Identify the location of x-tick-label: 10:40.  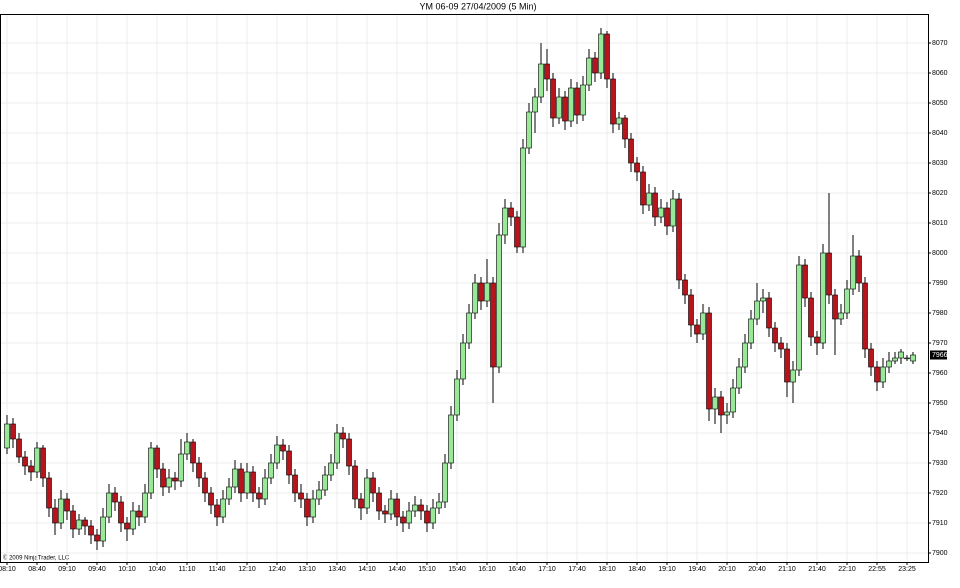
(157, 569).